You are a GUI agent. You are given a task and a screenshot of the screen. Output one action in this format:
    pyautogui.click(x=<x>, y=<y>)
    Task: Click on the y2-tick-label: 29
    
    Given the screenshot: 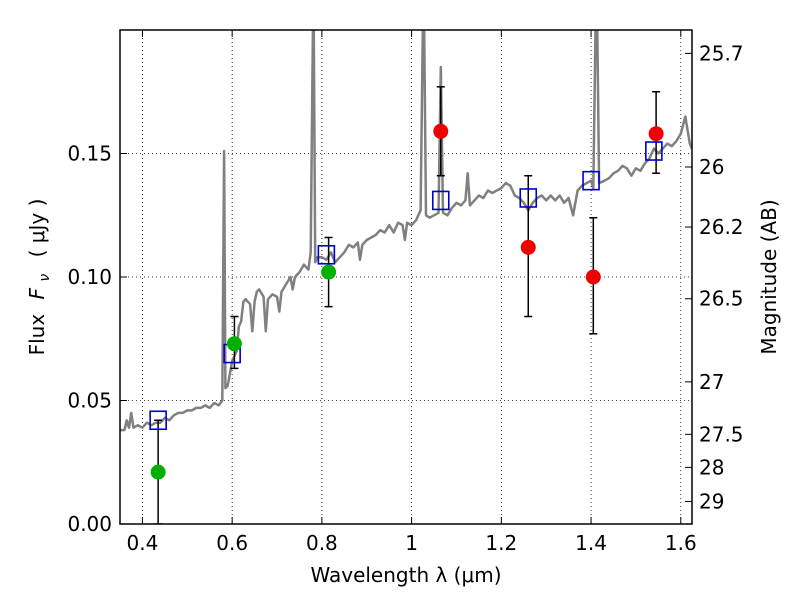 What is the action you would take?
    pyautogui.click(x=711, y=501)
    